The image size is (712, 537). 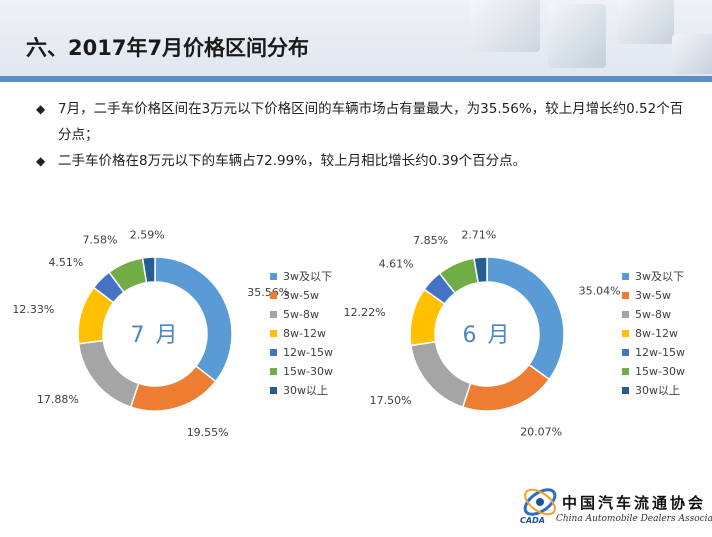 What do you see at coordinates (634, 519) in the screenshot?
I see `logo-name-en: China Automobile Dealers Association` at bounding box center [634, 519].